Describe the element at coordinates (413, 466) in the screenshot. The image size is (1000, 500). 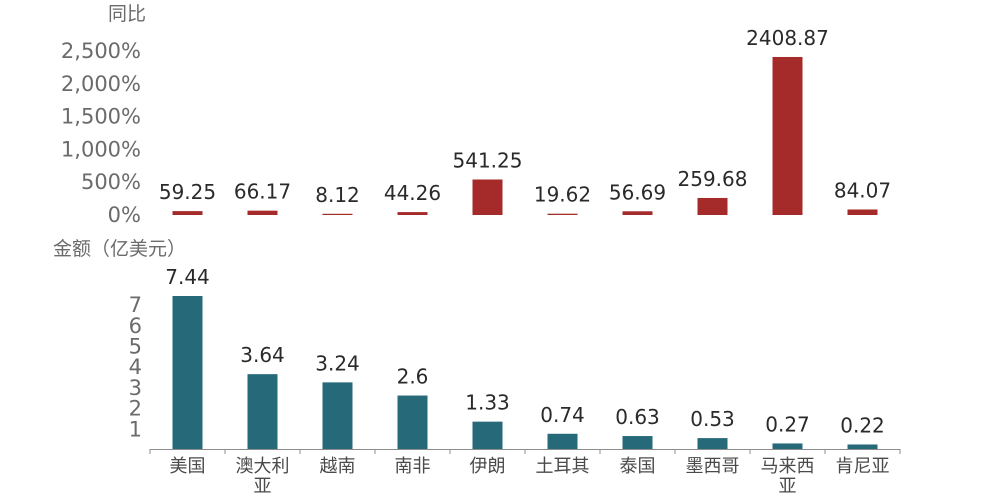
I see `category-label: 南非` at that location.